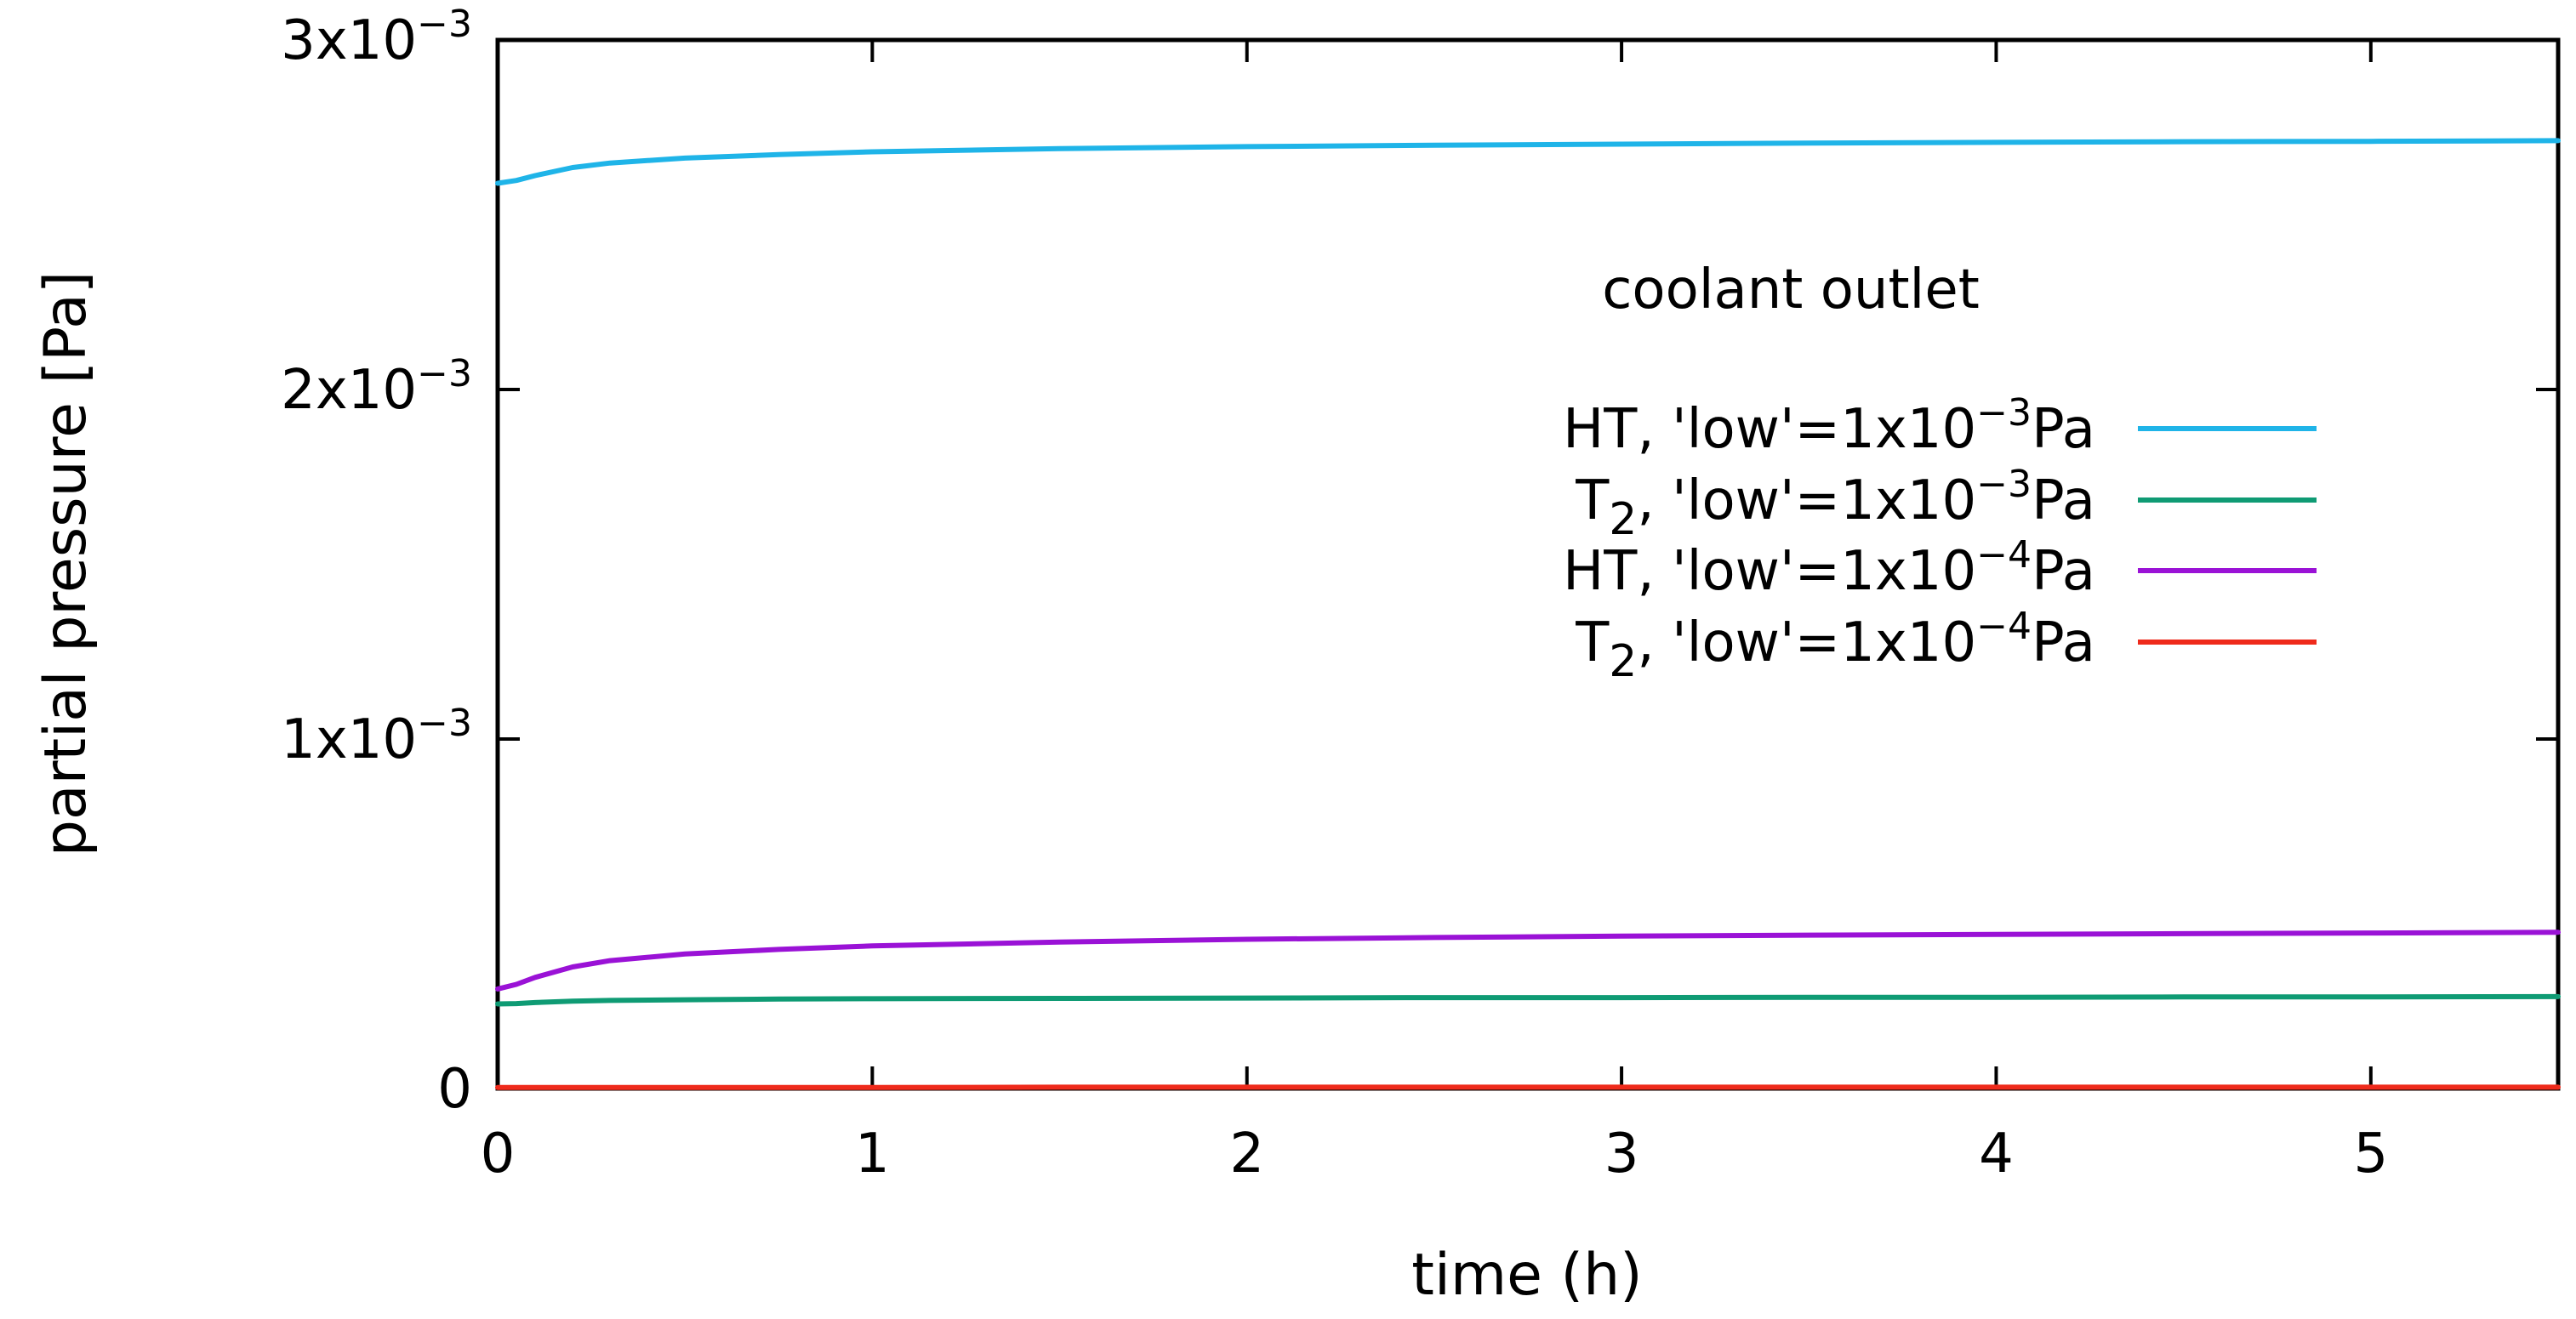 The width and height of the screenshot is (2576, 1319). What do you see at coordinates (1246, 1154) in the screenshot?
I see `x-tick-label: 2` at bounding box center [1246, 1154].